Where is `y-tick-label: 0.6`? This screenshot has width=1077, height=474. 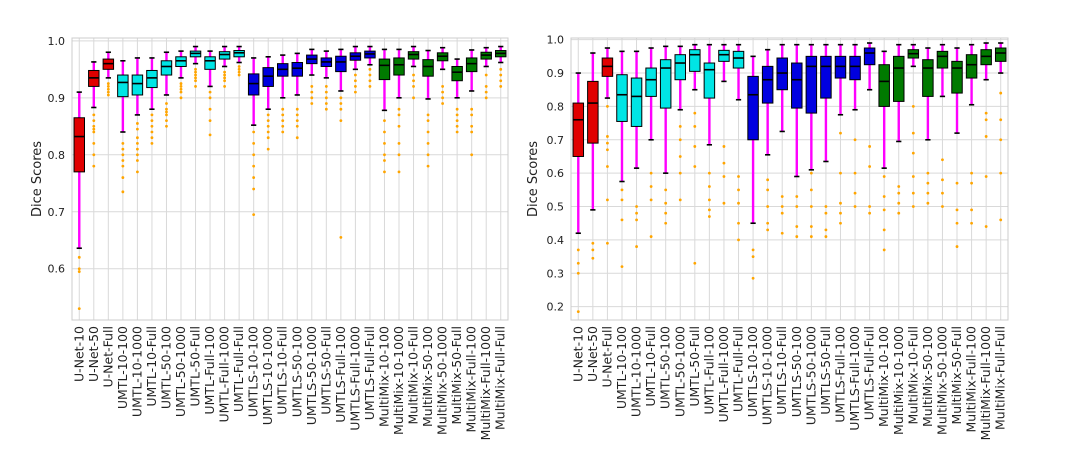 y-tick-label: 0.6 is located at coordinates (556, 173).